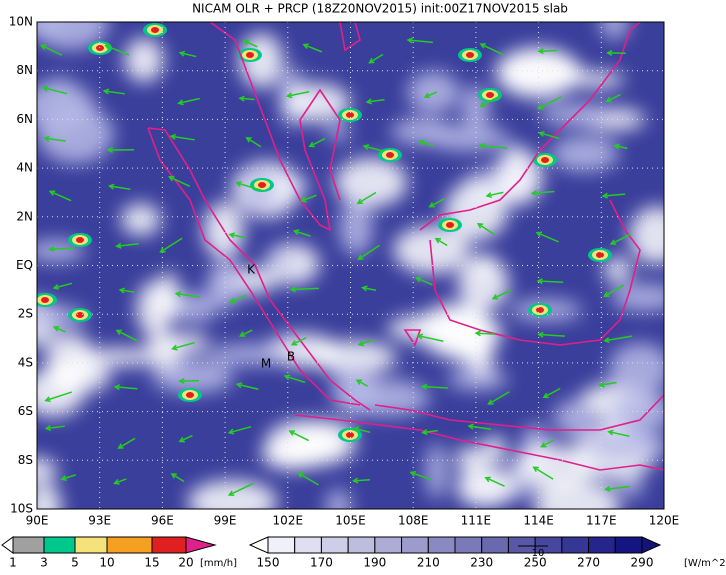  I want to click on lat-label: 8S, so click(25, 460).